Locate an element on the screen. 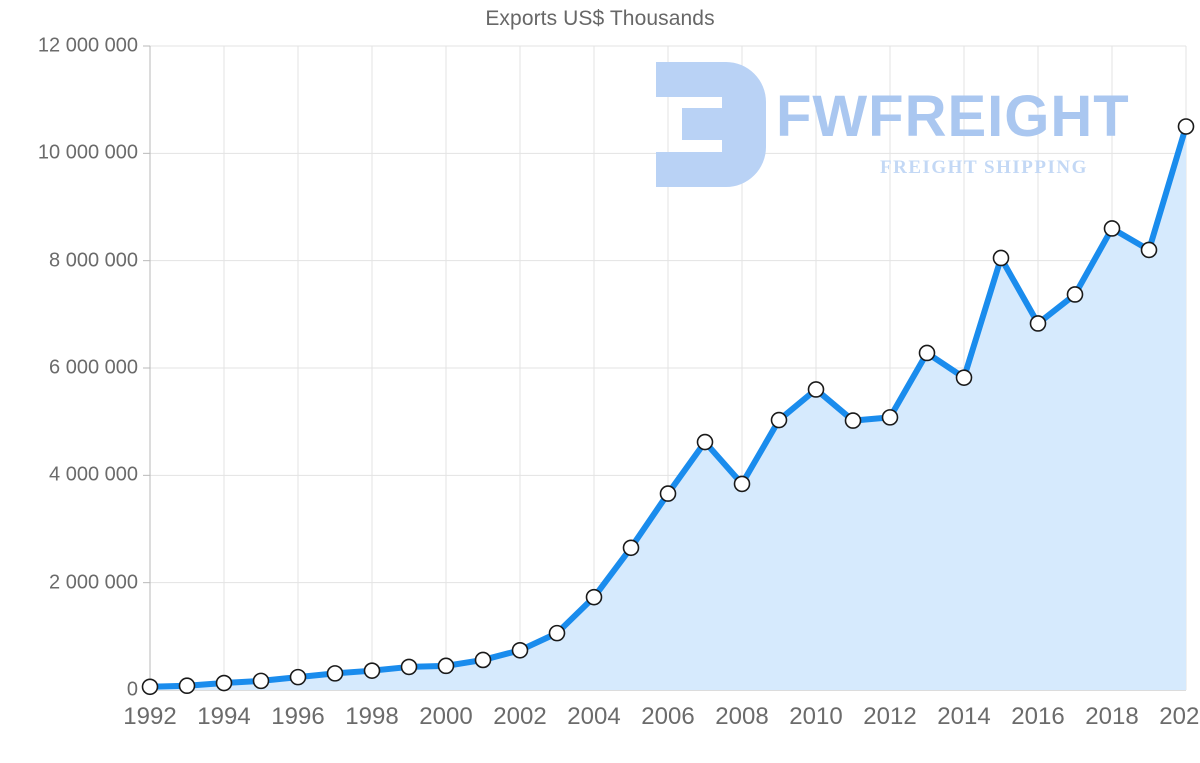 The image size is (1200, 763). y-axis-tick-label: 0 is located at coordinates (132, 689).